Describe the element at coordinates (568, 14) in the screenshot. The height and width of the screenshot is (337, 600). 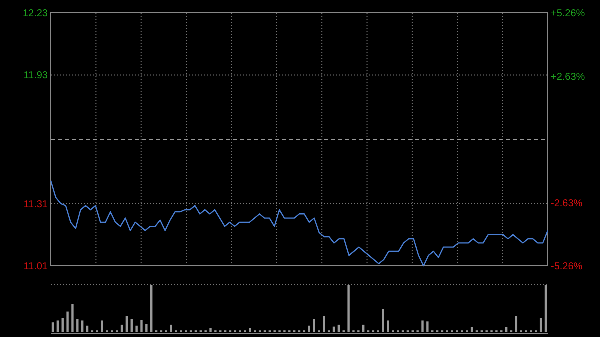
I see `y2-tick-label: +5.26%` at that location.